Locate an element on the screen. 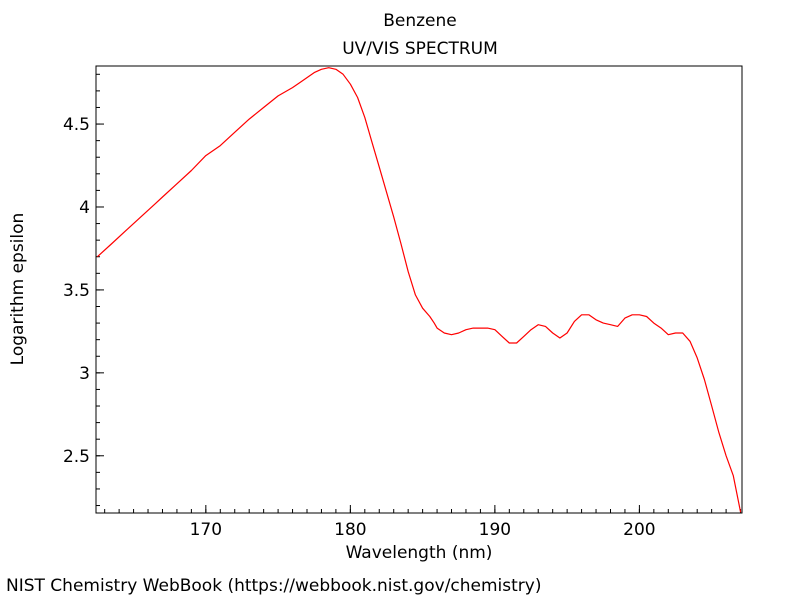 This screenshot has height=600, width=800. y-tick-label: 4.5 is located at coordinates (76, 125).